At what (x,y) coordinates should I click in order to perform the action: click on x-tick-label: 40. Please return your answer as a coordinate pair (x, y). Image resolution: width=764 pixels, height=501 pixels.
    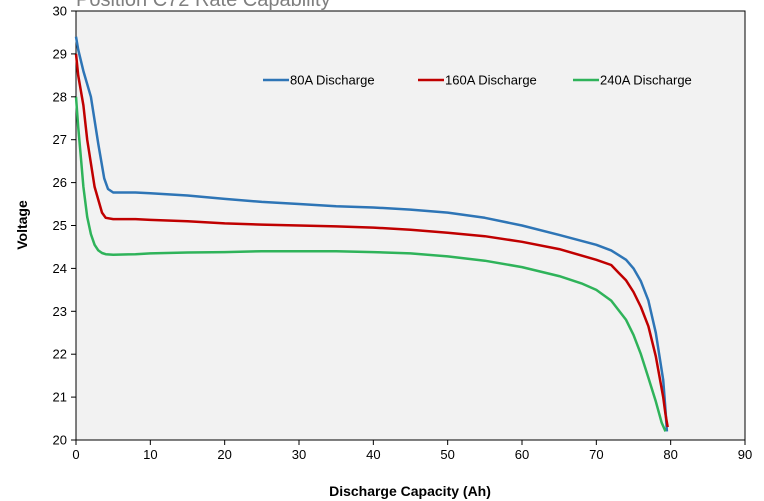
    Looking at the image, I should click on (373, 454).